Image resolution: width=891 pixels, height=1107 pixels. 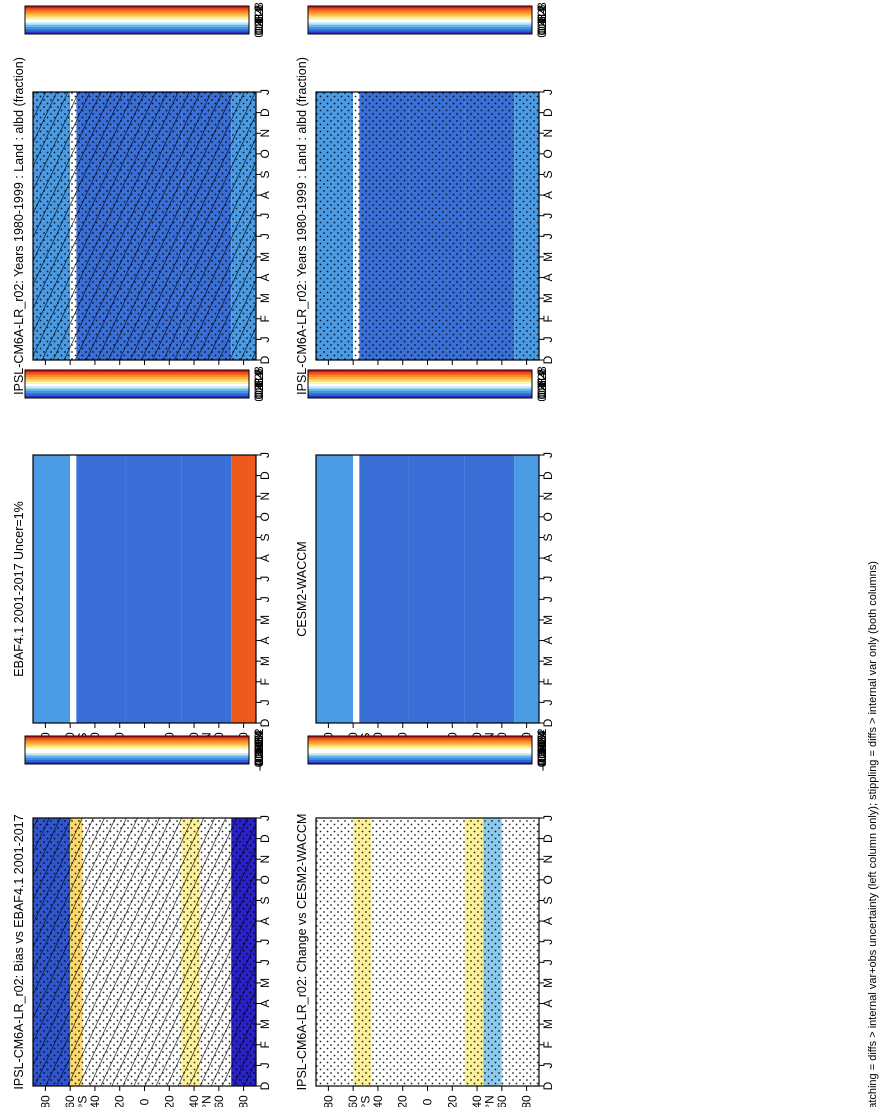 What do you see at coordinates (265, 1044) in the screenshot?
I see `month-label: F` at bounding box center [265, 1044].